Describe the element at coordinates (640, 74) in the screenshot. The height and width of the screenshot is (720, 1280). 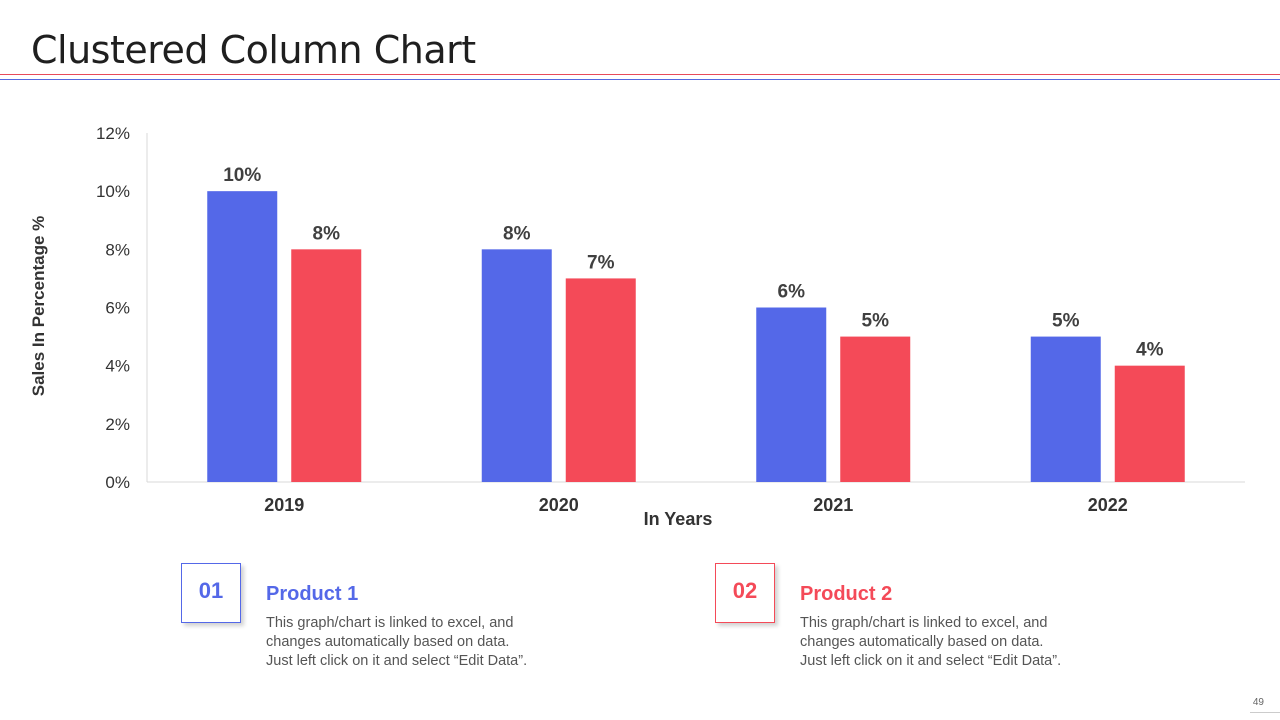
I see `header-divider-red` at that location.